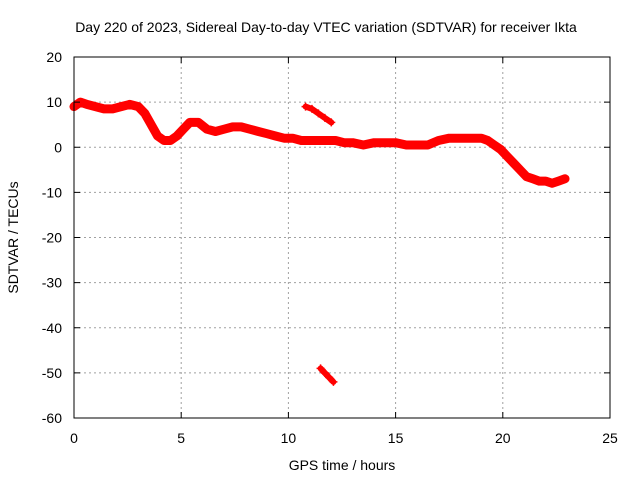 The width and height of the screenshot is (640, 480). Describe the element at coordinates (54, 102) in the screenshot. I see `y-tick-label: 10` at that location.